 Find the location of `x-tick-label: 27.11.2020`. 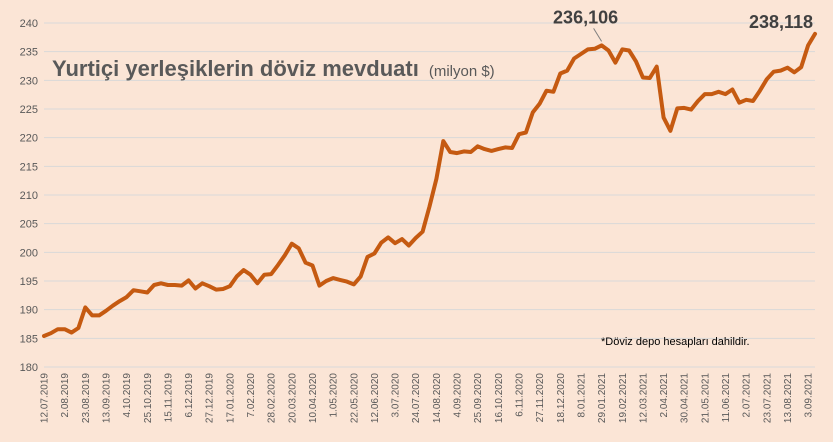

x-tick-label: 27.11.2020 is located at coordinates (540, 398).